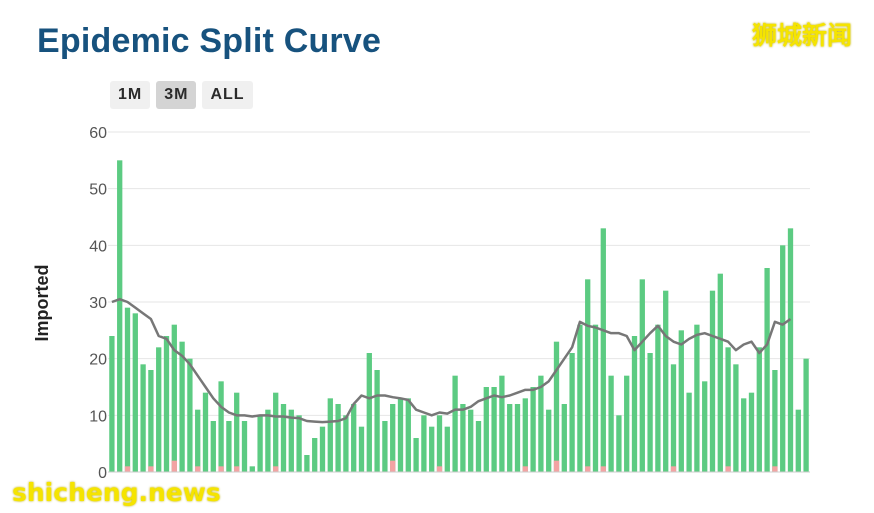 Image resolution: width=874 pixels, height=513 pixels. Describe the element at coordinates (176, 95) in the screenshot. I see `range-button-3m: 3M` at that location.